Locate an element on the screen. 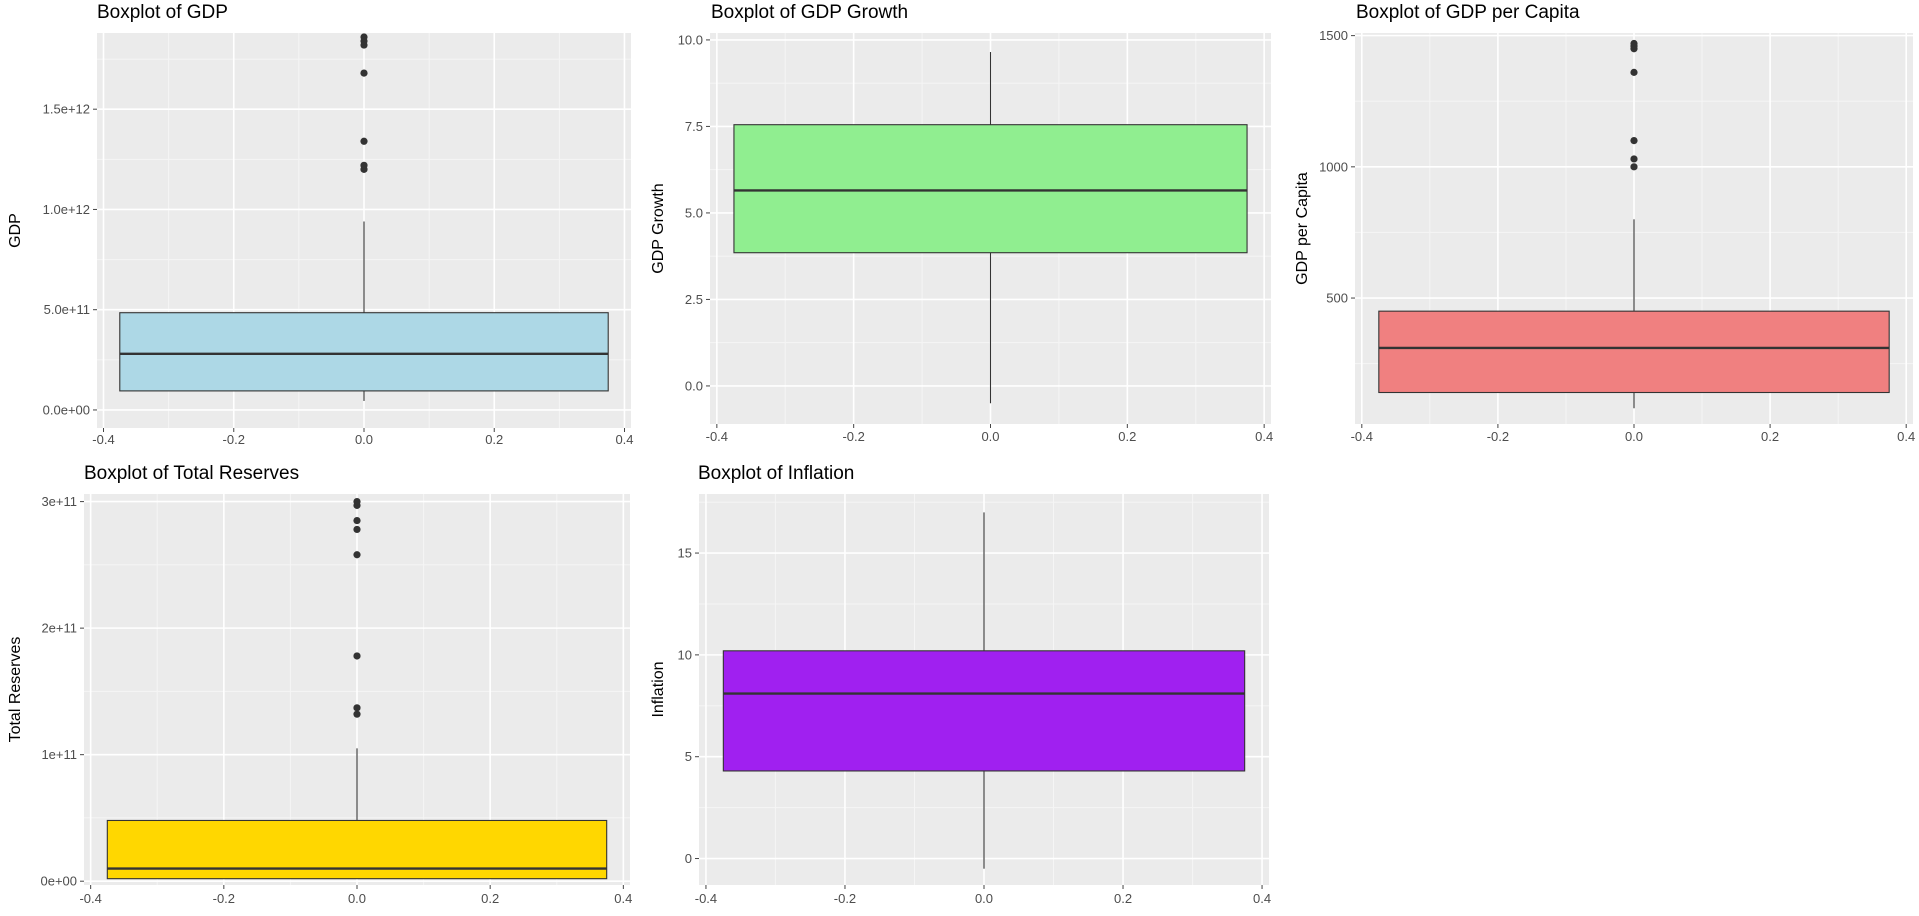 The height and width of the screenshot is (916, 1919). y-tick-label: 1.5e+12 is located at coordinates (66, 109).